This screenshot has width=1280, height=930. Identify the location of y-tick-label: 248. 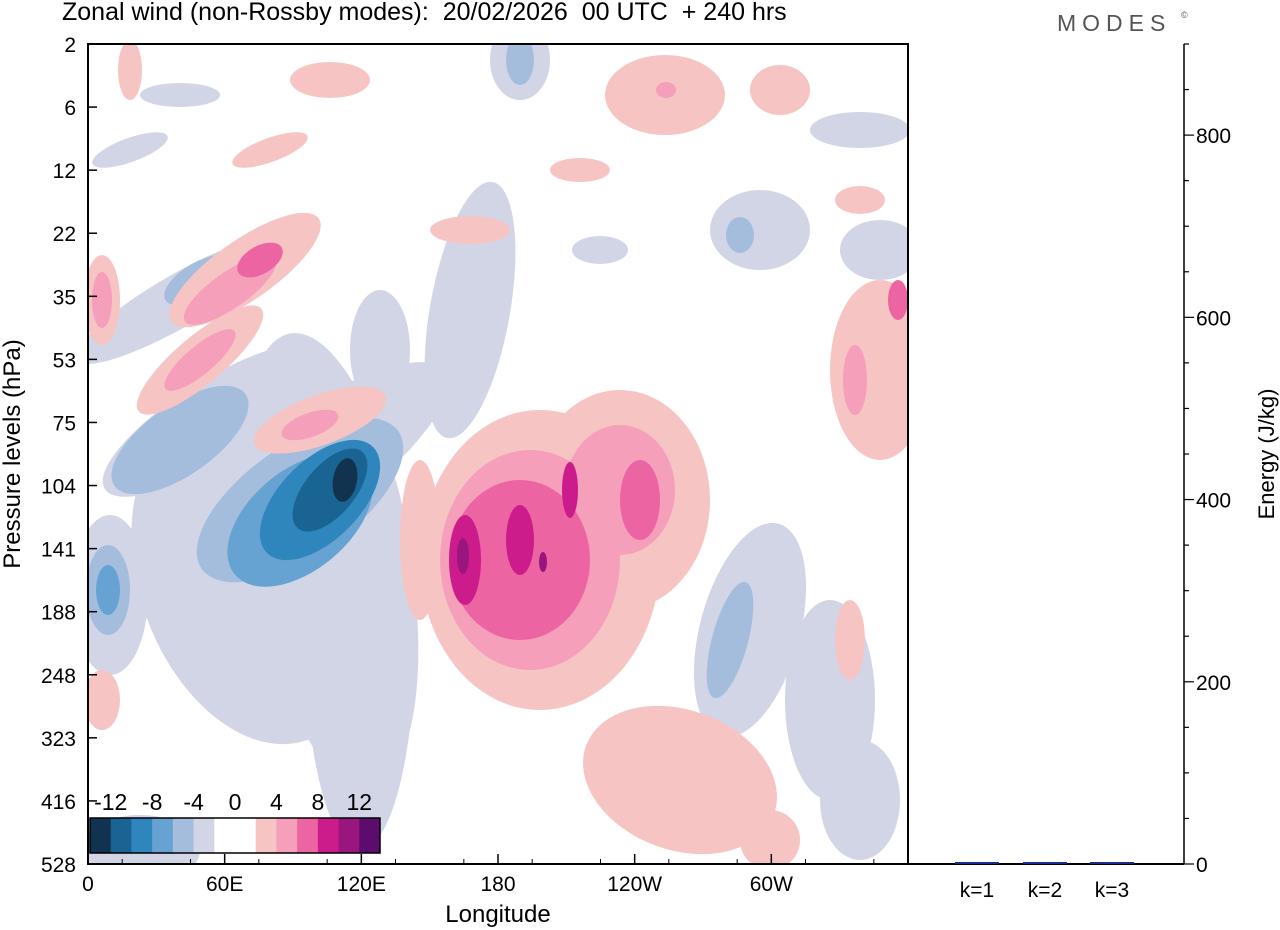
(58, 676).